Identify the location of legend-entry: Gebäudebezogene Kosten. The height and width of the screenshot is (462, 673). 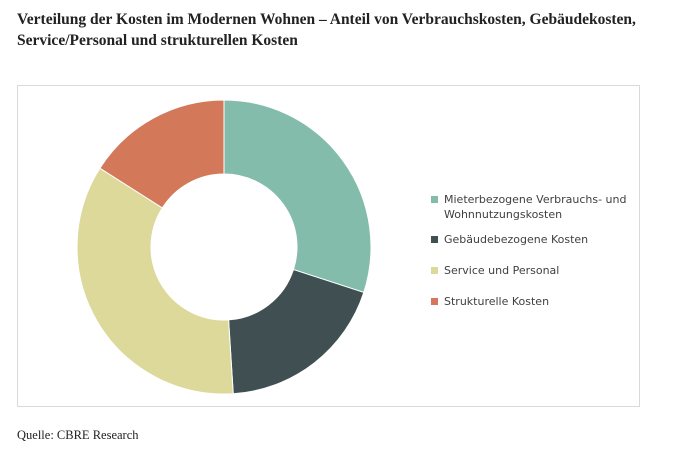
(533, 239).